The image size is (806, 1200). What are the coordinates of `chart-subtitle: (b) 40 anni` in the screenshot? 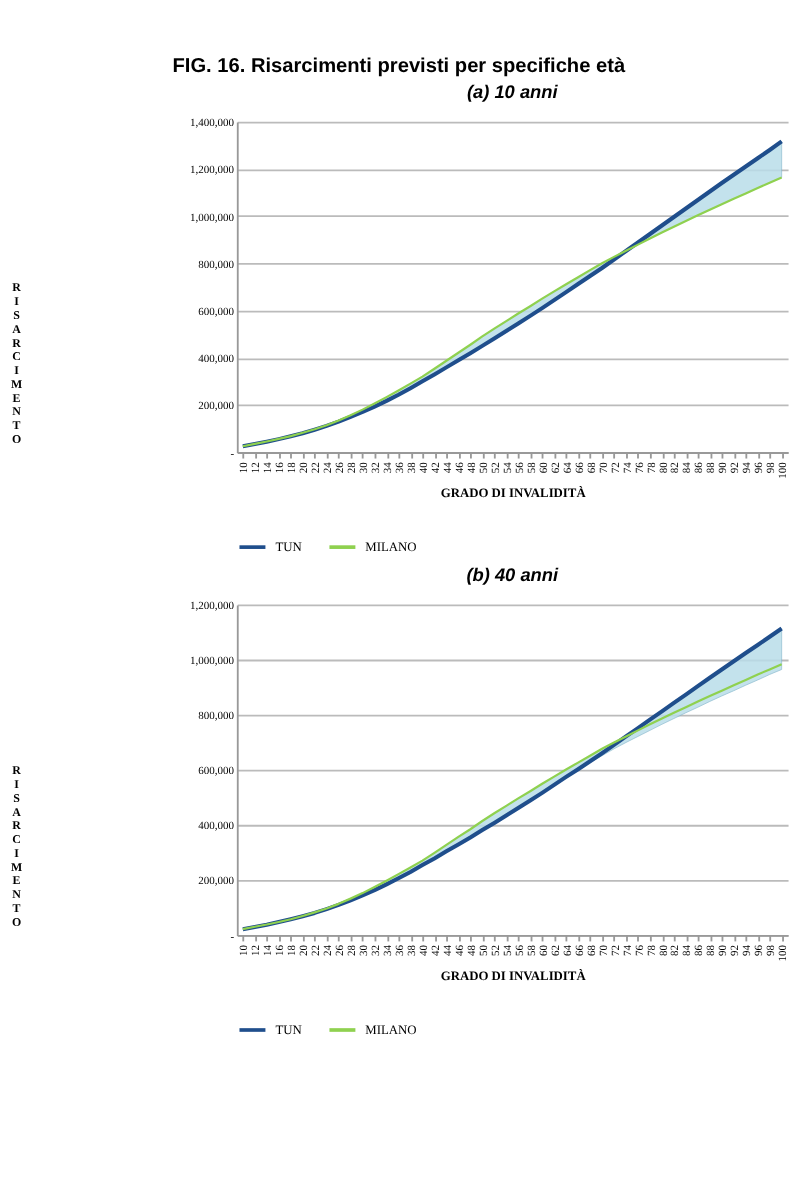 It's located at (512, 574).